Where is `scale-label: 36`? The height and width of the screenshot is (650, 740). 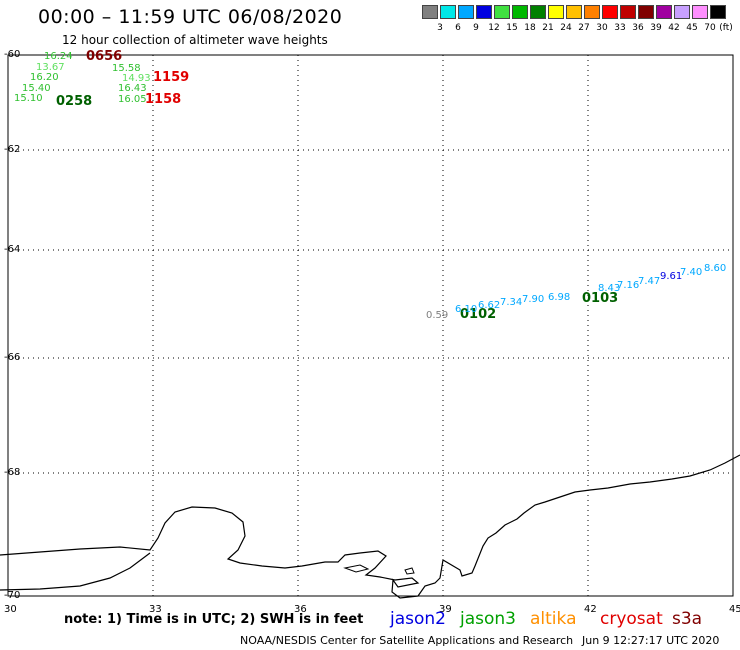 scale-label: 36 is located at coordinates (638, 28).